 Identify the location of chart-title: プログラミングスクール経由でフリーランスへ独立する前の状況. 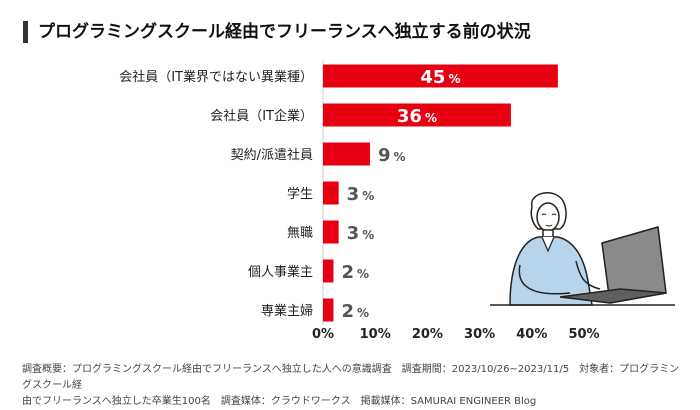
(284, 32).